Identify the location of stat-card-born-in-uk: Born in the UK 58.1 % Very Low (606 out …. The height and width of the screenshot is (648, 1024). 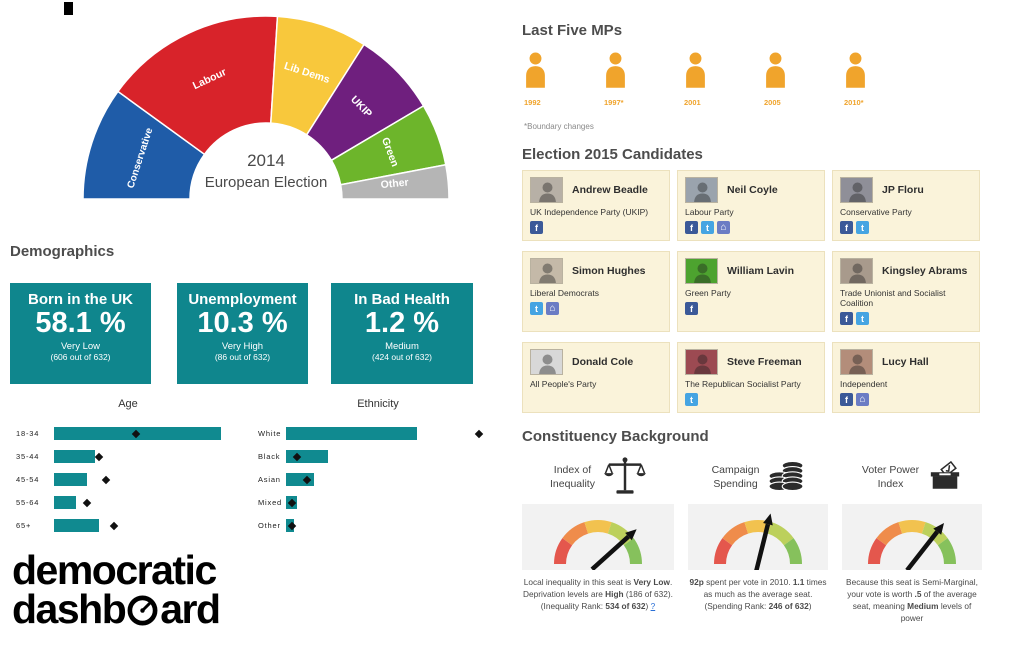
(80, 333).